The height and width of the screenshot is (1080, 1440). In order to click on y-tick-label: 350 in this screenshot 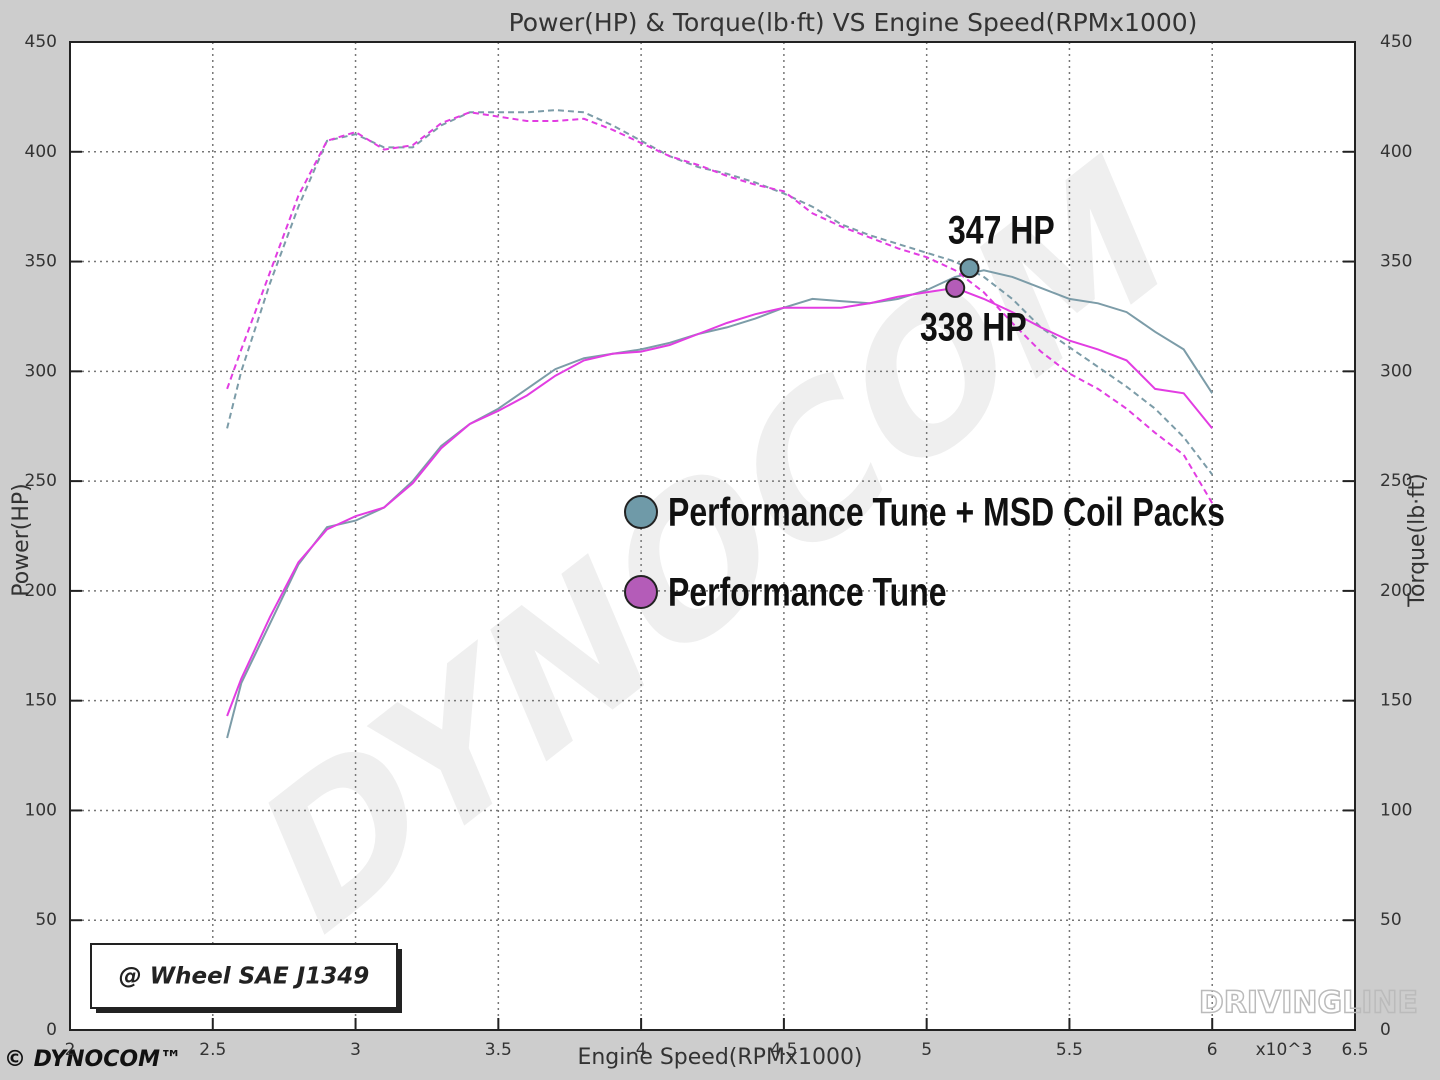, I will do `click(41, 262)`.